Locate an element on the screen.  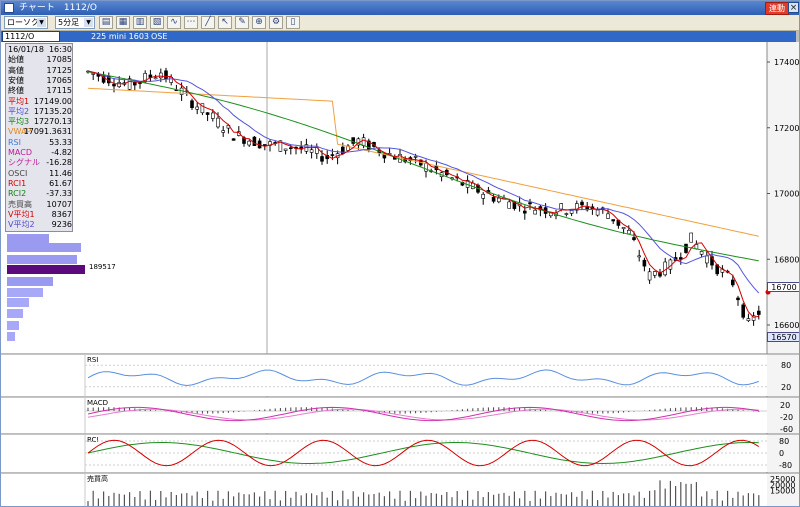
price-tick-label: 17400 is located at coordinates (786, 62).